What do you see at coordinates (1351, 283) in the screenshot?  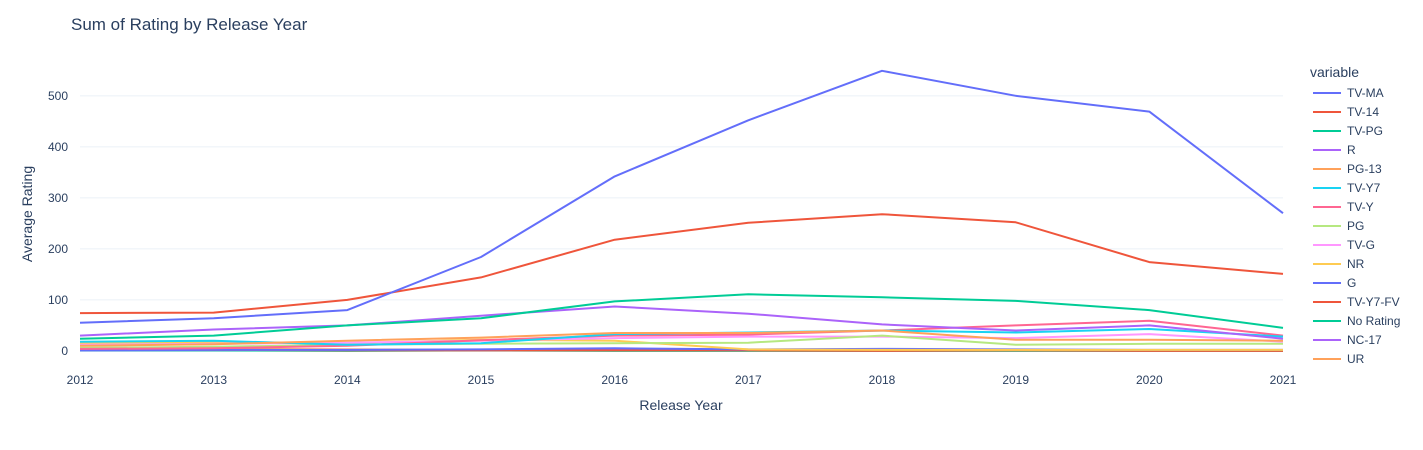 I see `legend-label: G` at bounding box center [1351, 283].